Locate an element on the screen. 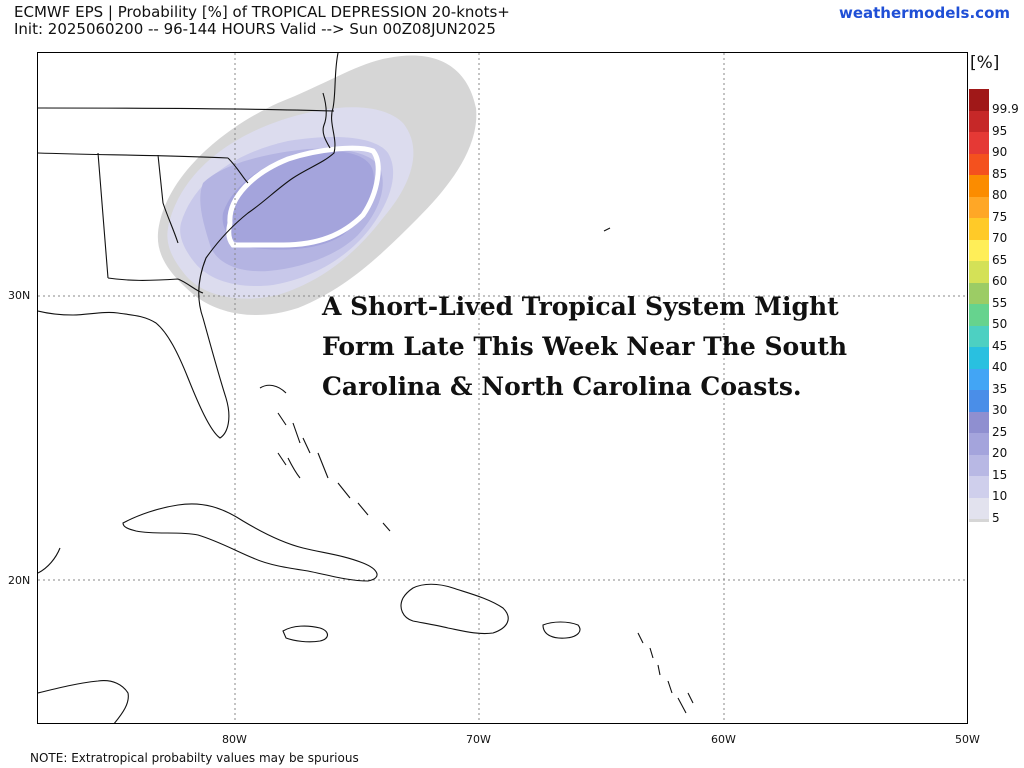 The width and height of the screenshot is (1024, 768). legend-label: 70 is located at coordinates (1000, 238).